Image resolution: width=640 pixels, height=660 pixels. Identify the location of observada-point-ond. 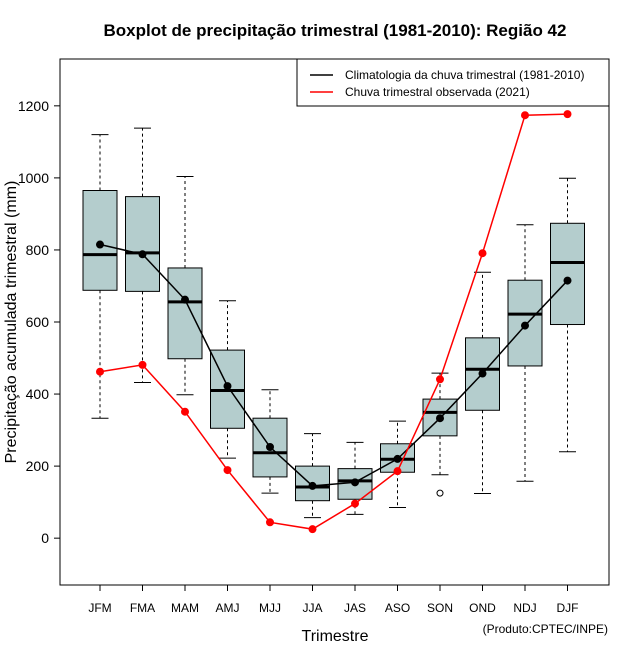
(482, 253).